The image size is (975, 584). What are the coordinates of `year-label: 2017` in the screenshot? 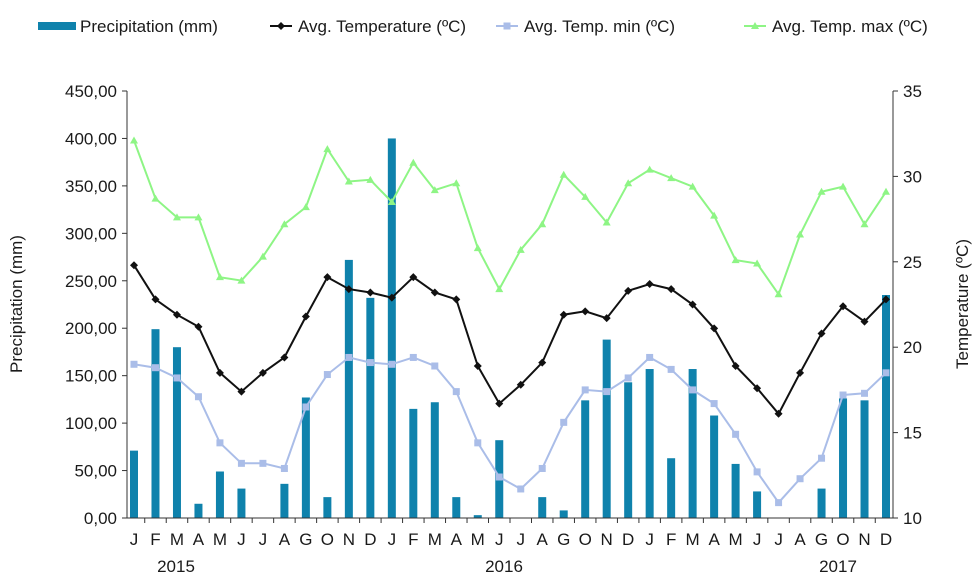 It's located at (838, 566).